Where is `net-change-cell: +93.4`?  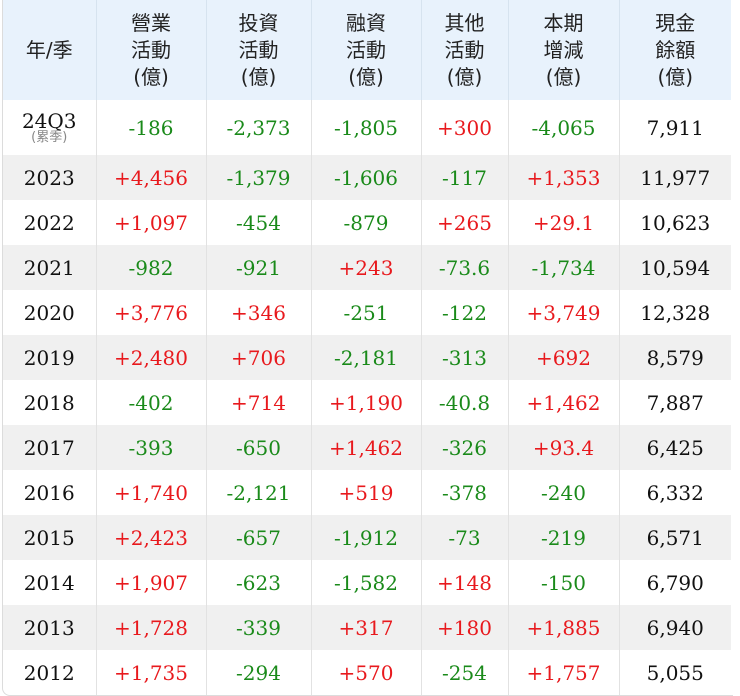
net-change-cell: +93.4 is located at coordinates (564, 447).